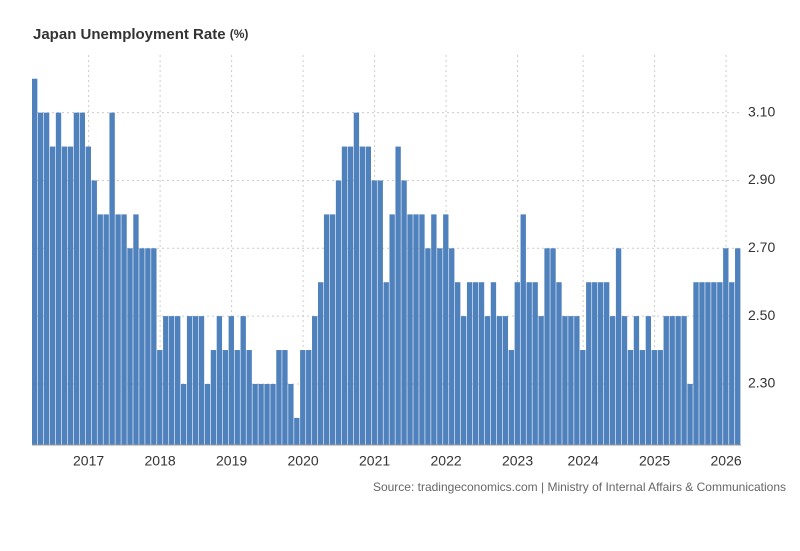  I want to click on x-tick-label: 2019, so click(231, 461).